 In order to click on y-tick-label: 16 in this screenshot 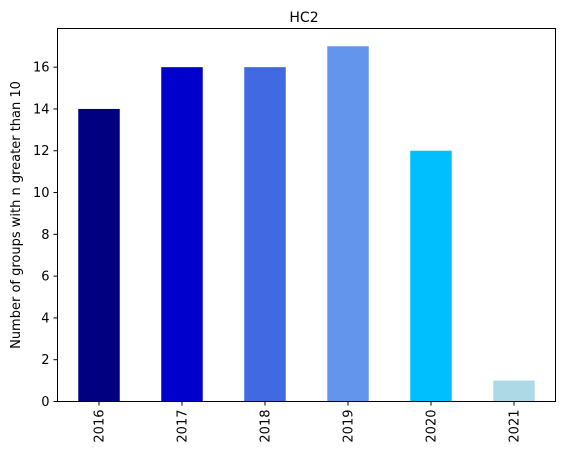, I will do `click(41, 68)`.